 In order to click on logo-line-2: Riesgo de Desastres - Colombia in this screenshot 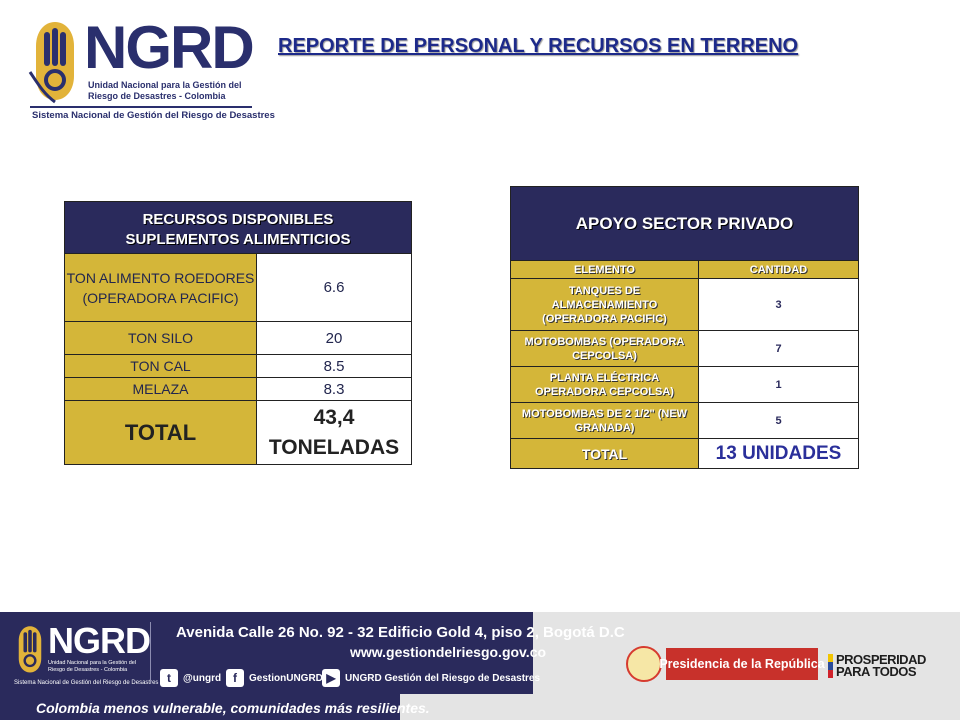, I will do `click(157, 96)`.